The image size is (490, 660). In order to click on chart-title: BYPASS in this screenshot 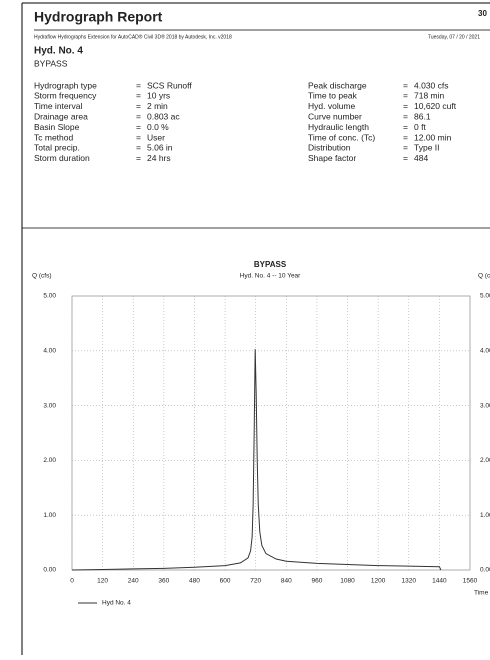, I will do `click(270, 264)`.